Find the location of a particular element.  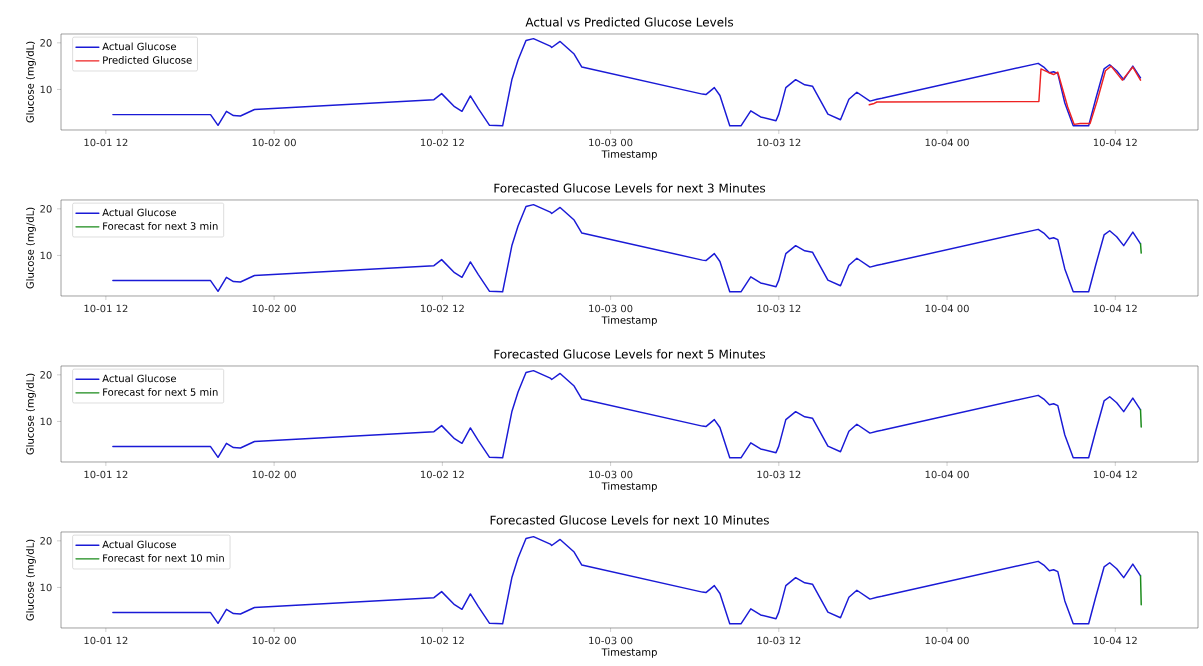

chart-title: Forecasted Glucose Levels for next 10 Minutes is located at coordinates (629, 520).